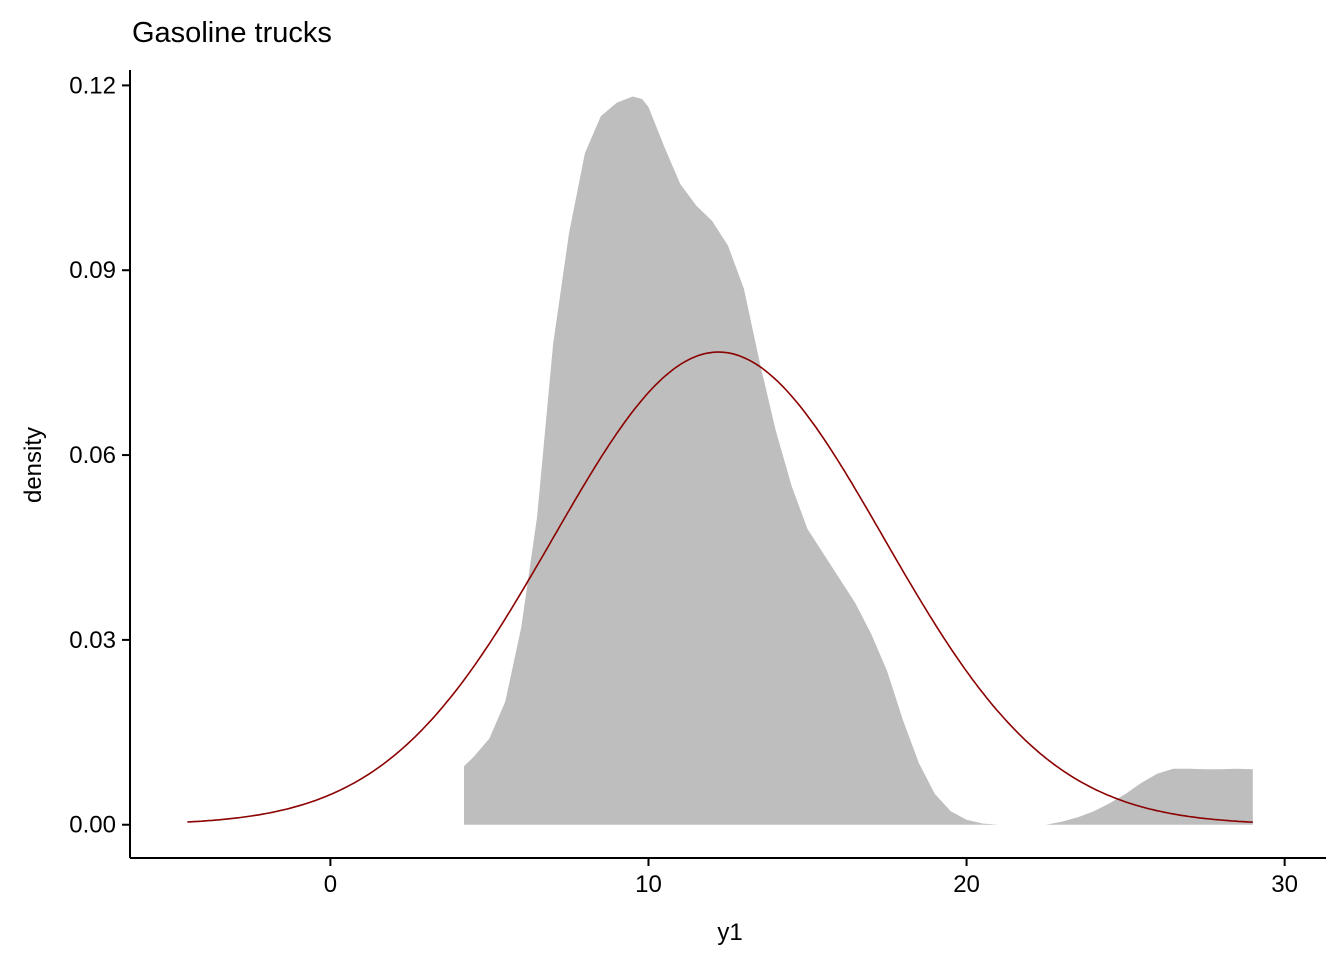  Describe the element at coordinates (92, 270) in the screenshot. I see `y-tick-label: 0.09` at that location.